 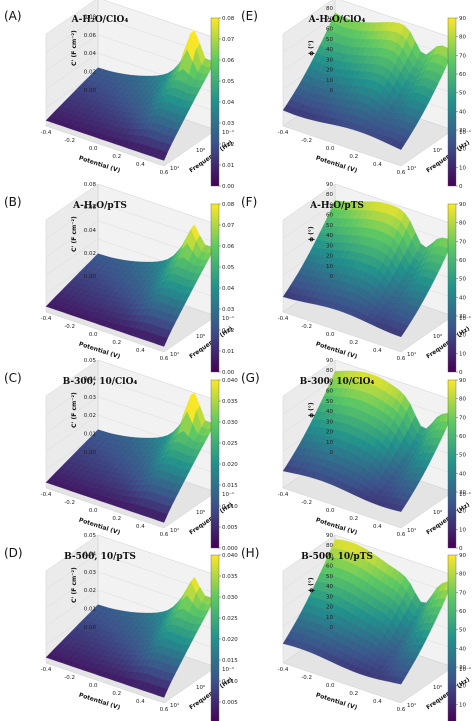 What do you see at coordinates (249, 202) in the screenshot?
I see `panel-label: (F)` at bounding box center [249, 202].